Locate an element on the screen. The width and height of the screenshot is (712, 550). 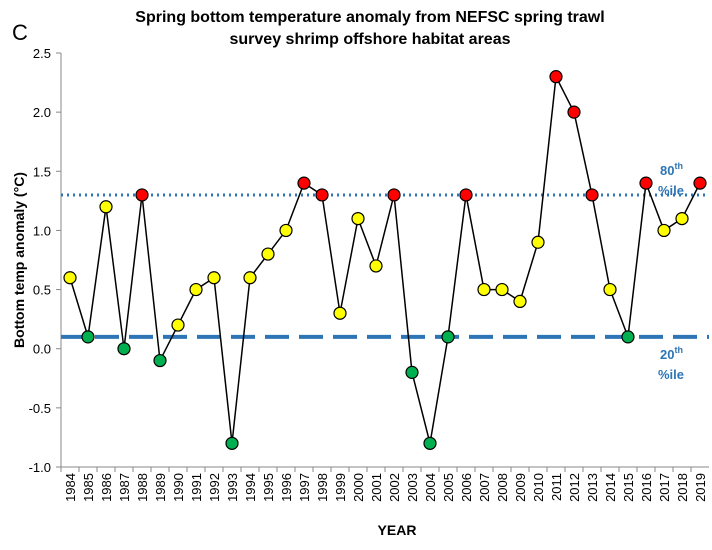
x-tick-label: 1997 is located at coordinates (304, 487).